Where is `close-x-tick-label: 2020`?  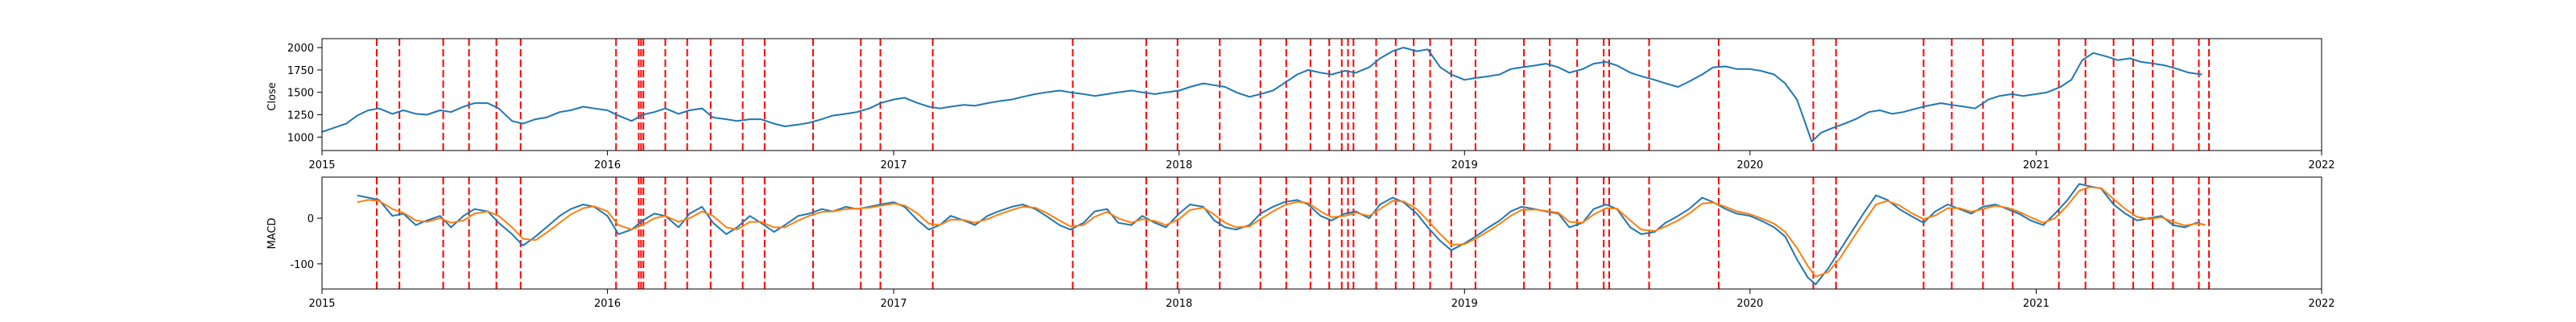 close-x-tick-label: 2020 is located at coordinates (1749, 165).